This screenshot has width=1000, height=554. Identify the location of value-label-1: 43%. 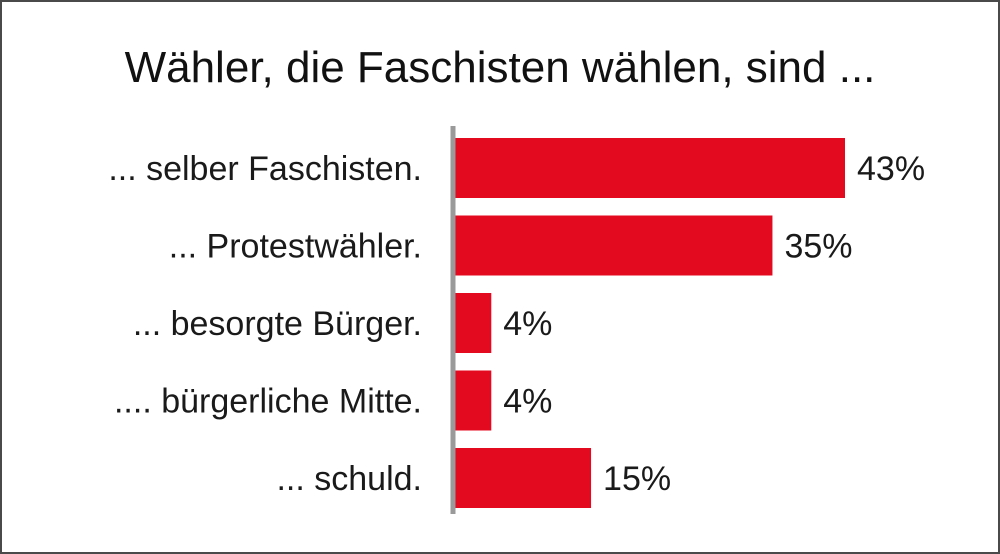
(891, 169).